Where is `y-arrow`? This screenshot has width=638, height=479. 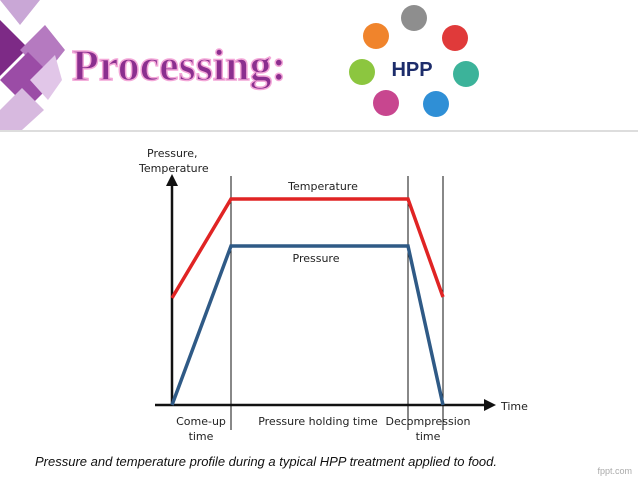 y-arrow is located at coordinates (172, 180).